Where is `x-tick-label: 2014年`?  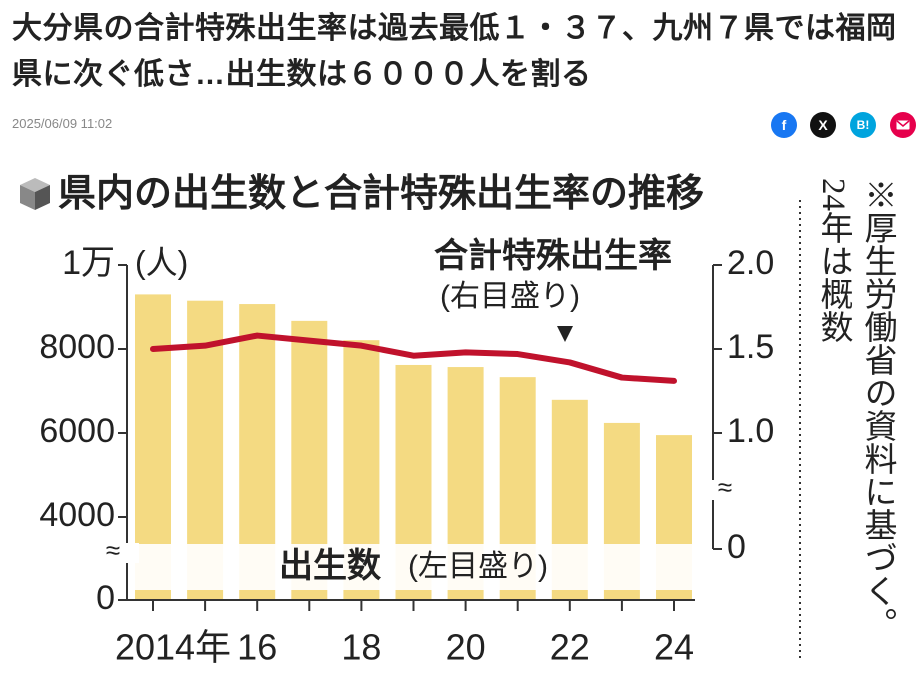
x-tick-label: 2014年 is located at coordinates (173, 647).